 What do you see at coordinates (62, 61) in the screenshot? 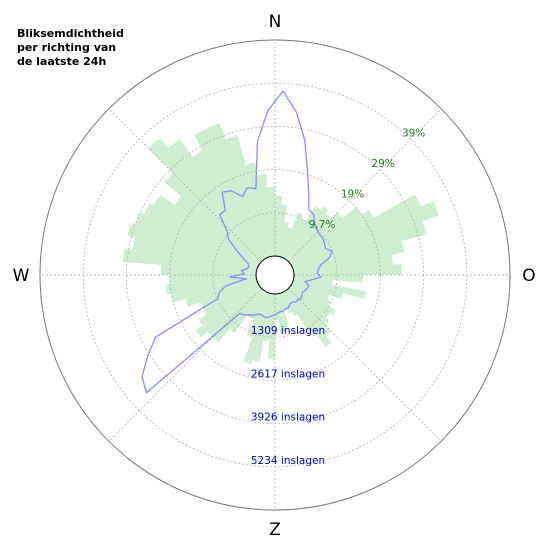
I see `chart-title-line-3: de laatste 24h` at bounding box center [62, 61].